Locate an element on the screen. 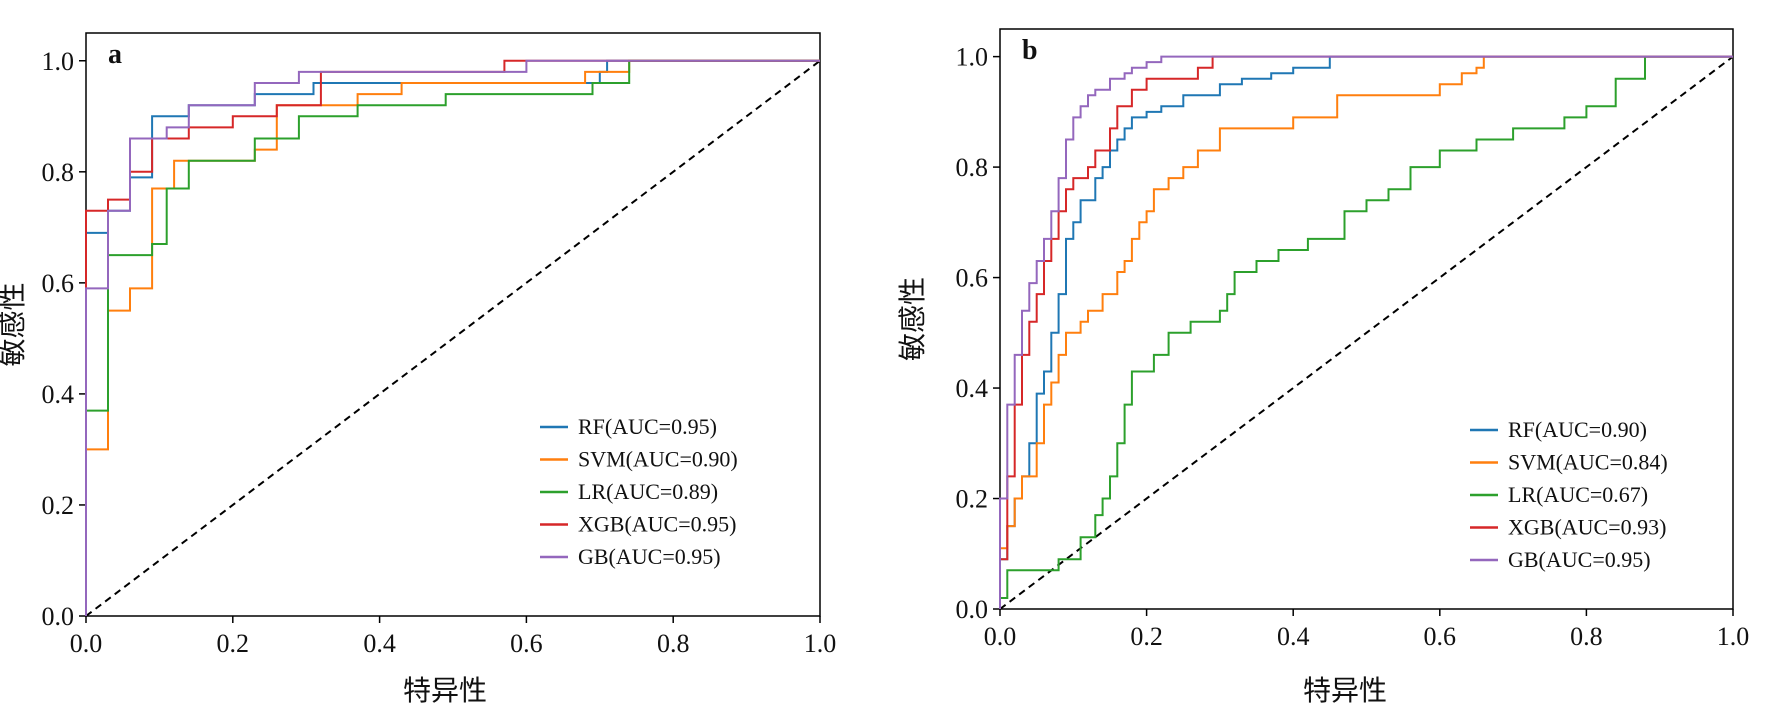 The height and width of the screenshot is (708, 1767). legend-entry: SVM(AUC=0.84) is located at coordinates (1588, 462).